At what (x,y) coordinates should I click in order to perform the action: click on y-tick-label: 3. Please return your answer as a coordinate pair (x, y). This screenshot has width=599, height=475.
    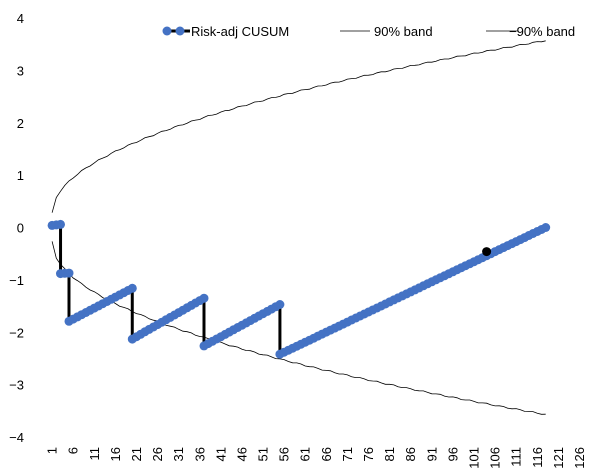
    Looking at the image, I should click on (20, 70).